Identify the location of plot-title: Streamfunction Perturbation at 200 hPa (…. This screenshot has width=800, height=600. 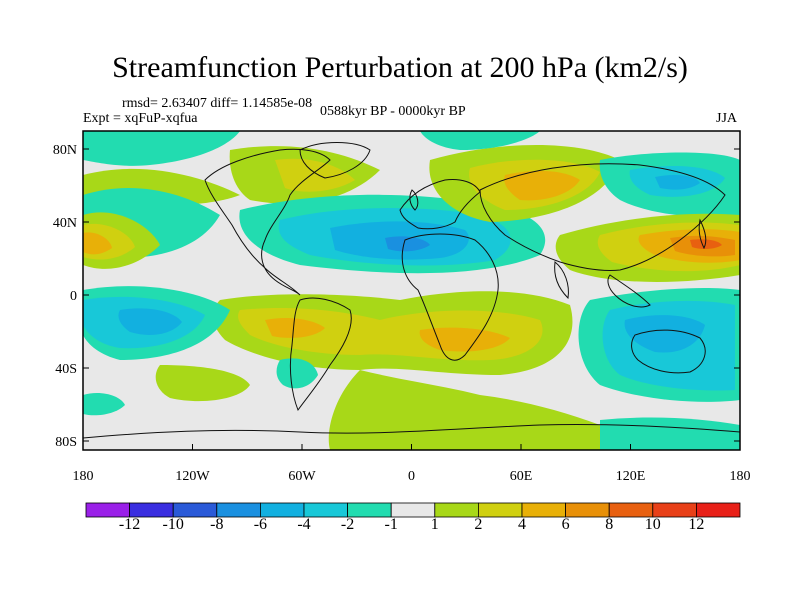
(400, 67).